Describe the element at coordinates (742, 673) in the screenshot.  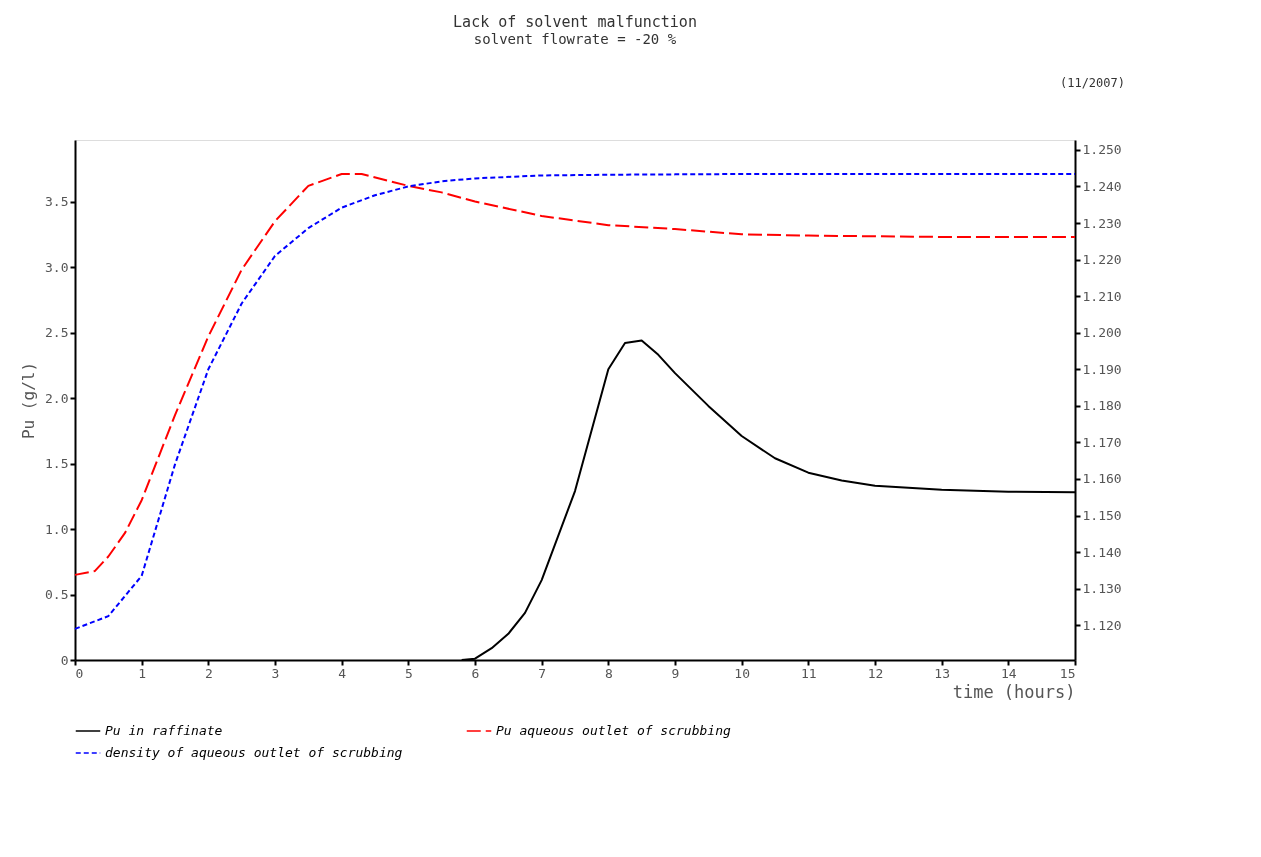
I see `x-tick-label: 10` at that location.